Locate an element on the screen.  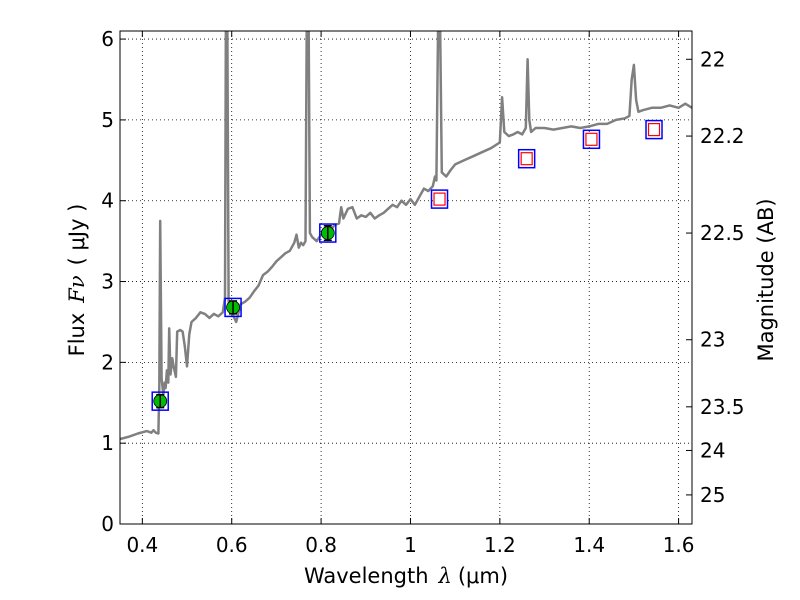
y2-axis-label: Magnitude (AB) is located at coordinates (766, 279).